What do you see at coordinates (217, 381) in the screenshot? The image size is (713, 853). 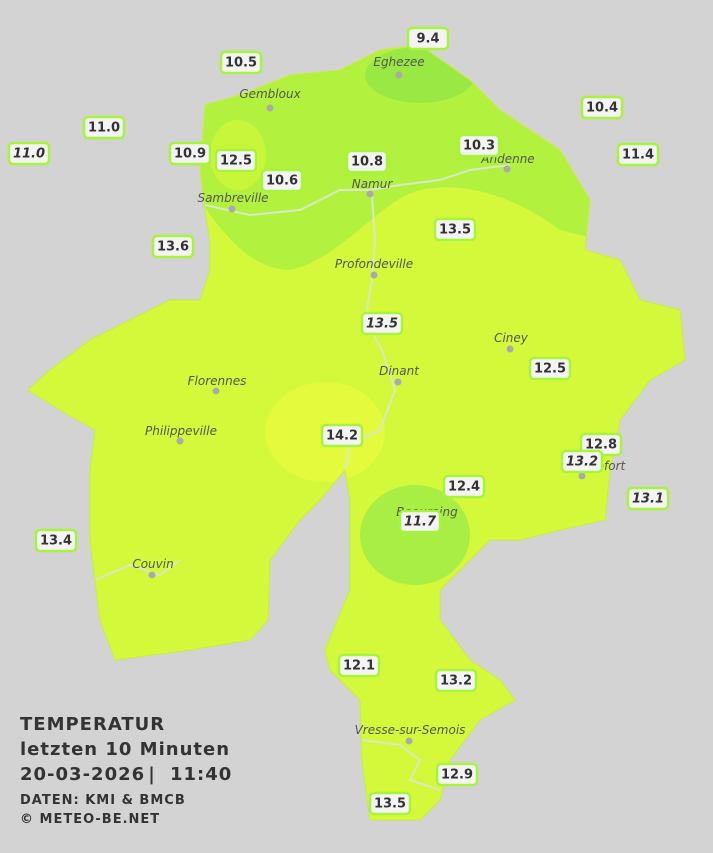 I see `place-name: Florennes` at bounding box center [217, 381].